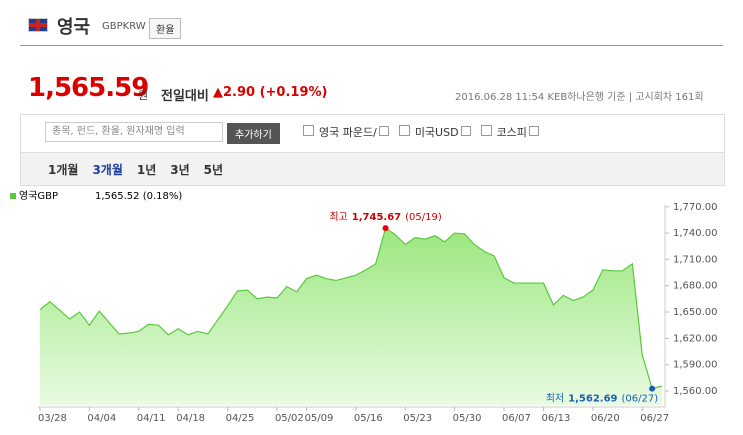 The image size is (743, 435). What do you see at coordinates (371, 45) in the screenshot?
I see `divider` at bounding box center [371, 45].